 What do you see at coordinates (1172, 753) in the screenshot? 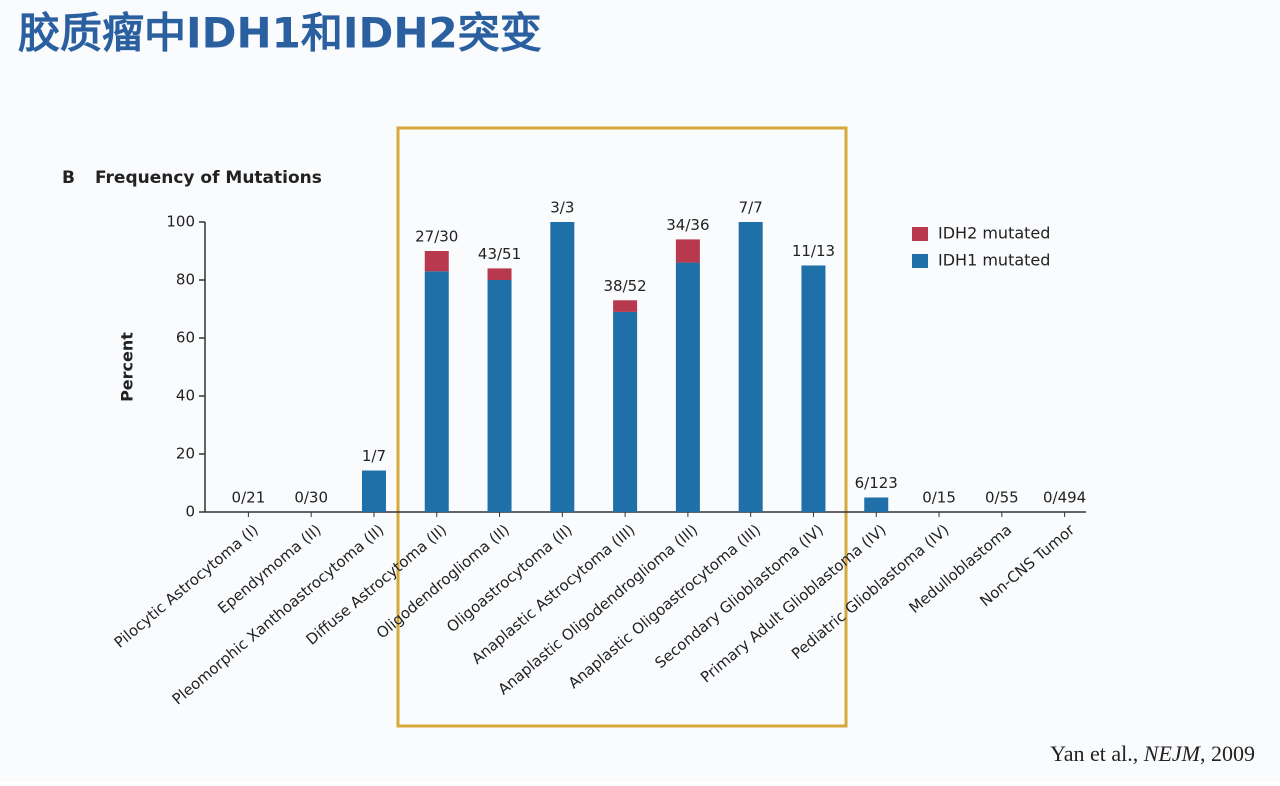
I see `citation-journal: NEJM` at bounding box center [1172, 753].